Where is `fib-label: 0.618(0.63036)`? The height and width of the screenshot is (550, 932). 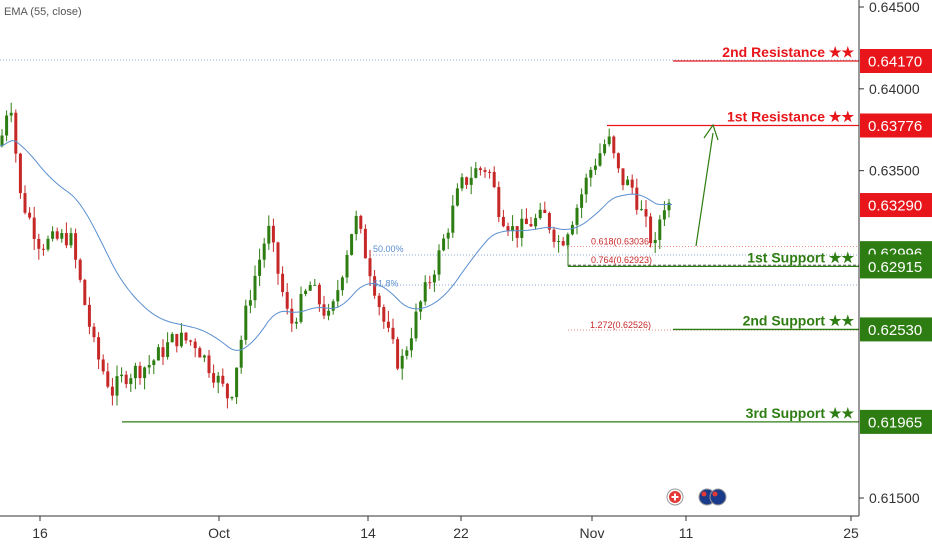 fib-label: 0.618(0.63036) is located at coordinates (621, 242).